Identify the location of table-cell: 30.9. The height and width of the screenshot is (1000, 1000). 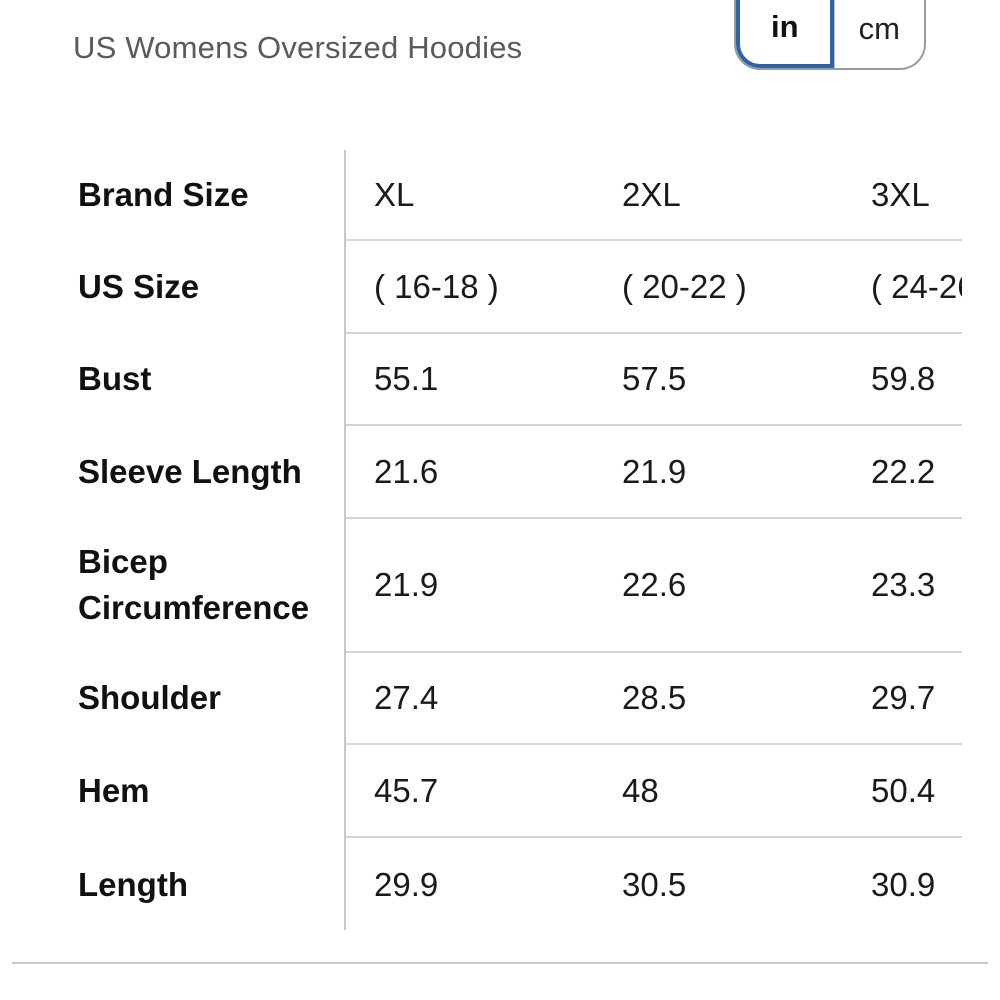
(903, 884).